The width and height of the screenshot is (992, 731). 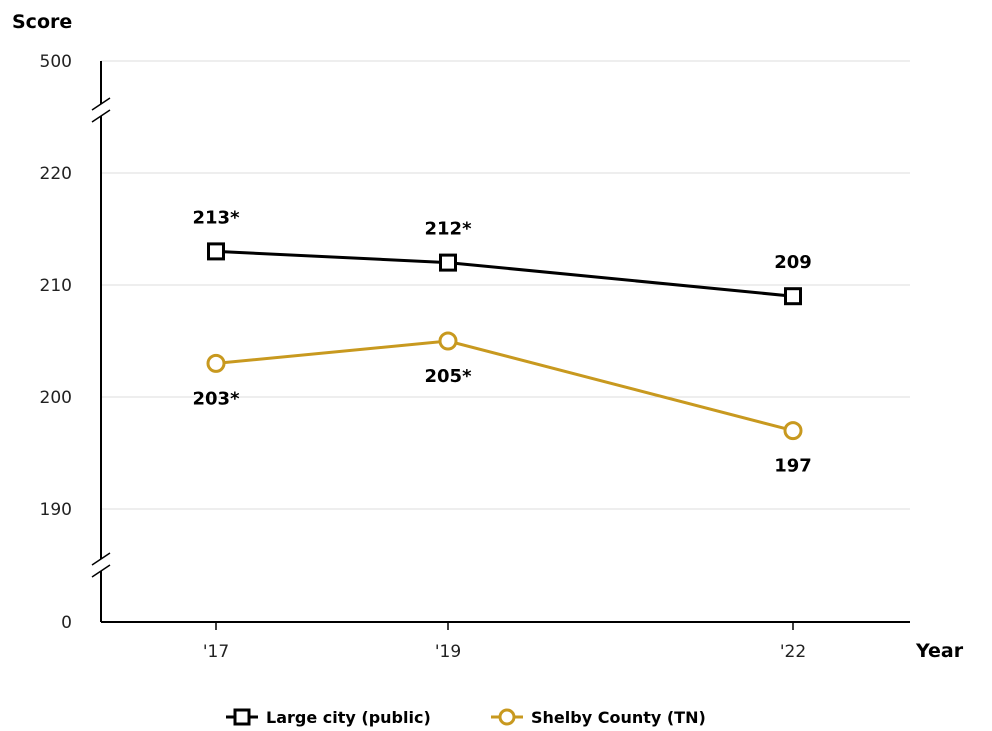 I want to click on y-tick-label: 210, so click(x=56, y=286).